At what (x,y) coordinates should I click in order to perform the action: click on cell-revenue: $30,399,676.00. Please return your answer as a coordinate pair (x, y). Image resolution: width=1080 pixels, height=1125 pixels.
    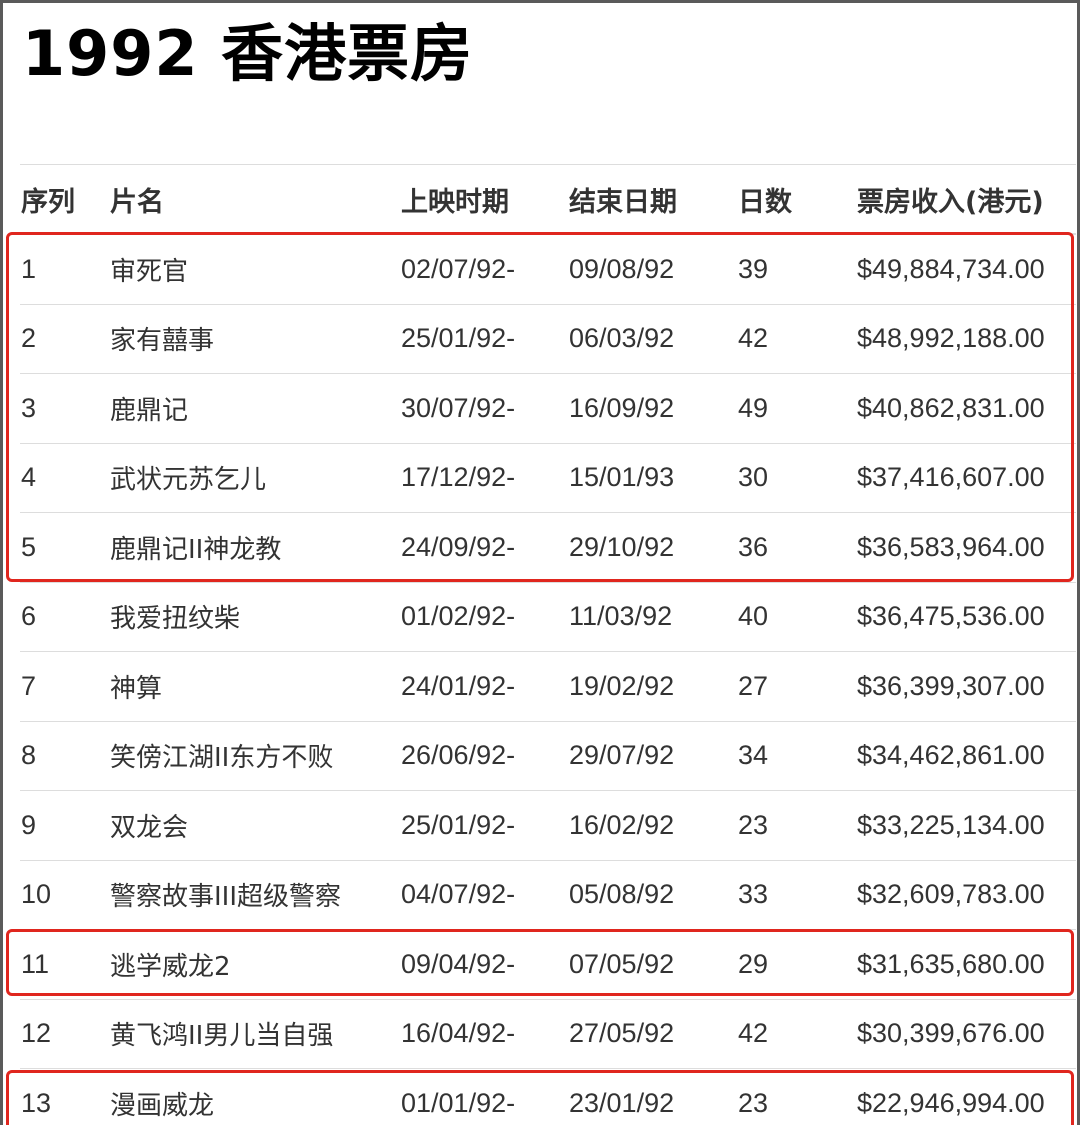
    Looking at the image, I should click on (966, 1034).